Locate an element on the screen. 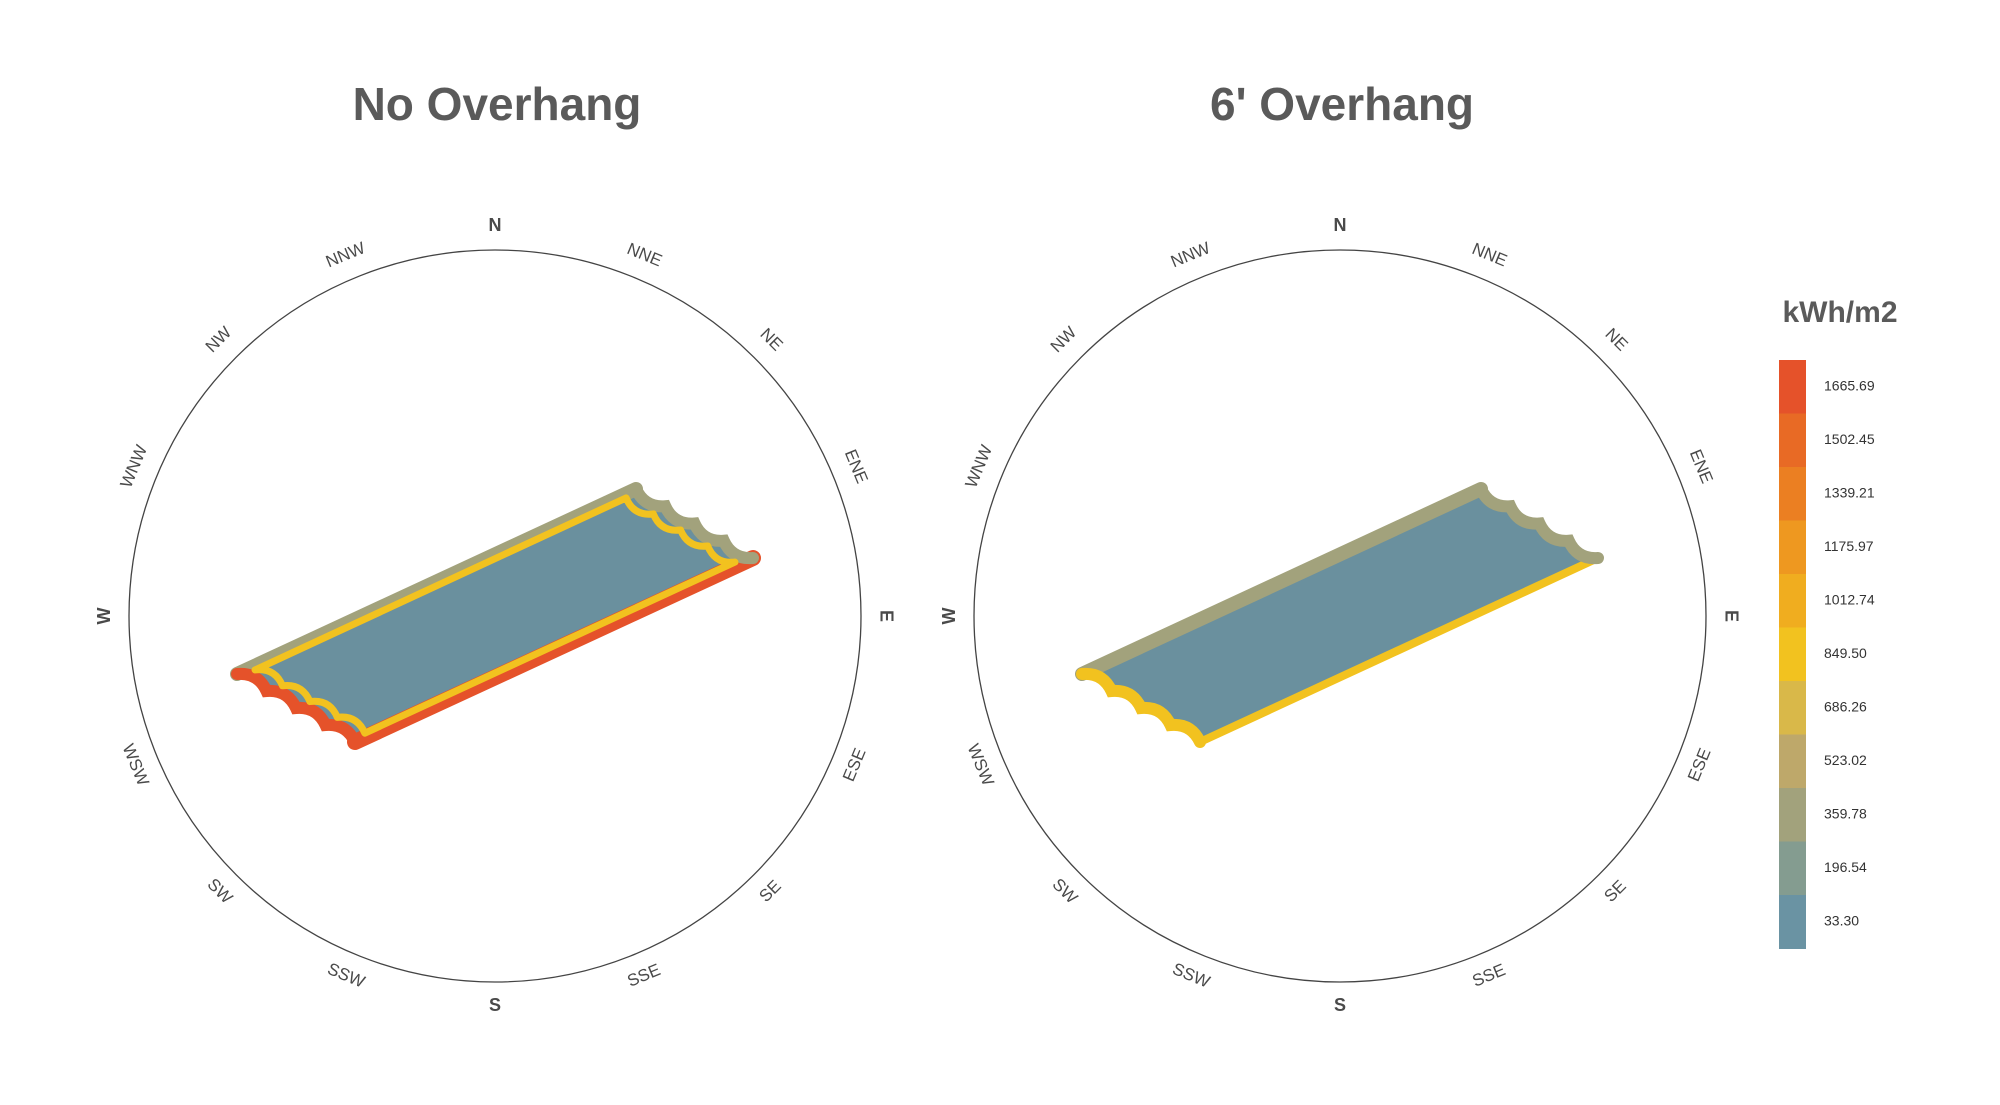  panel-title: No Overhang is located at coordinates (497, 104).